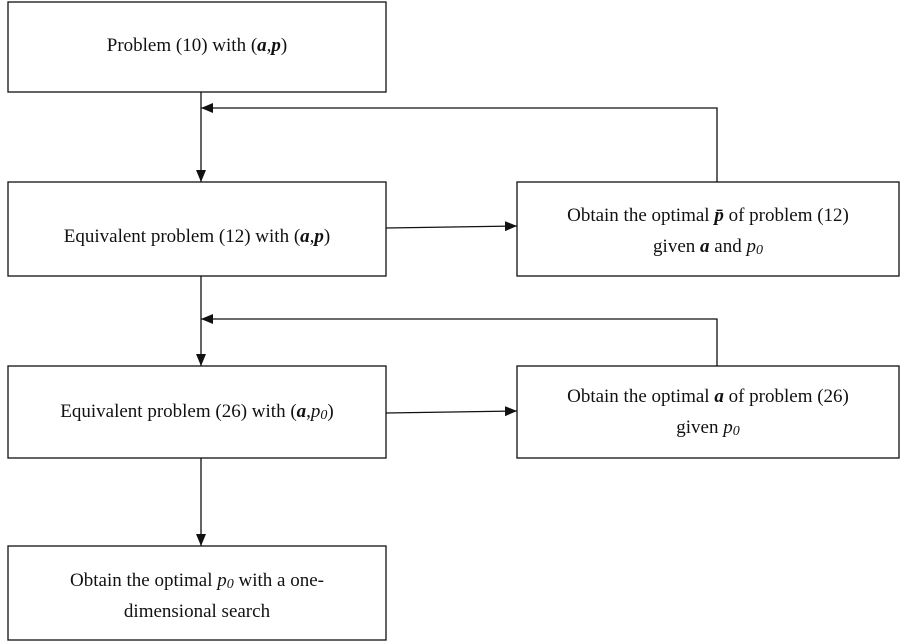 This screenshot has height=644, width=902. I want to click on node-label: Obtain the optimal p̄ of problem (12), so click(708, 215).